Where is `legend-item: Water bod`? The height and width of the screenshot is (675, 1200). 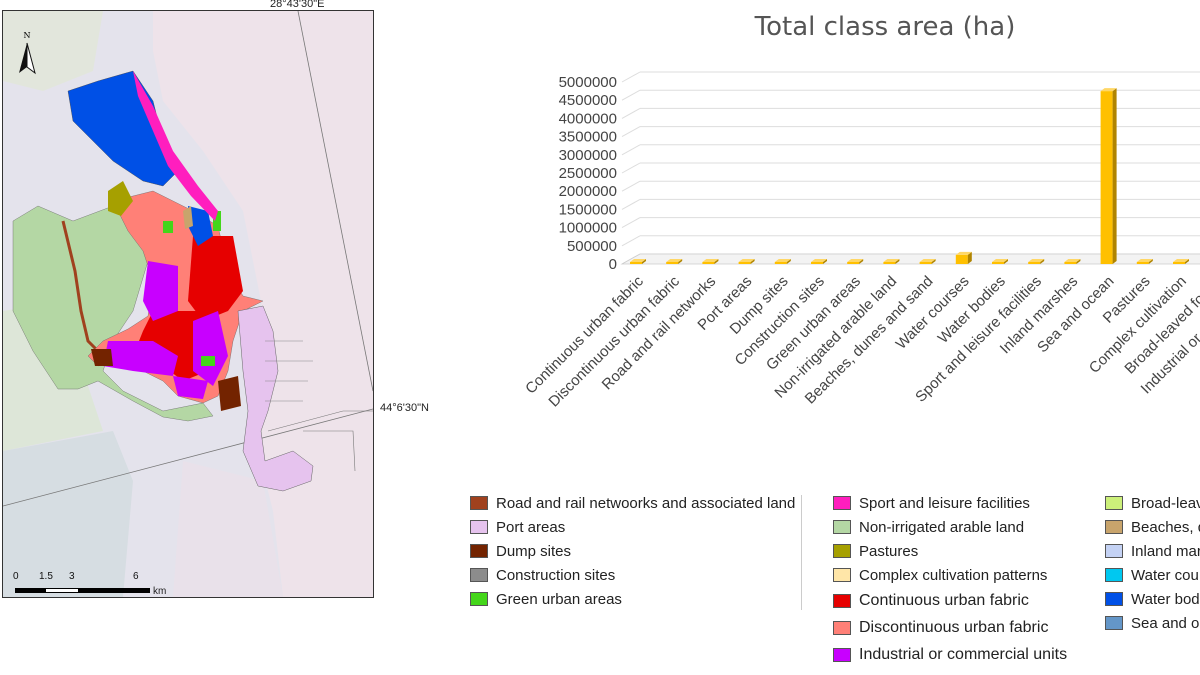 legend-item: Water bod is located at coordinates (1152, 599).